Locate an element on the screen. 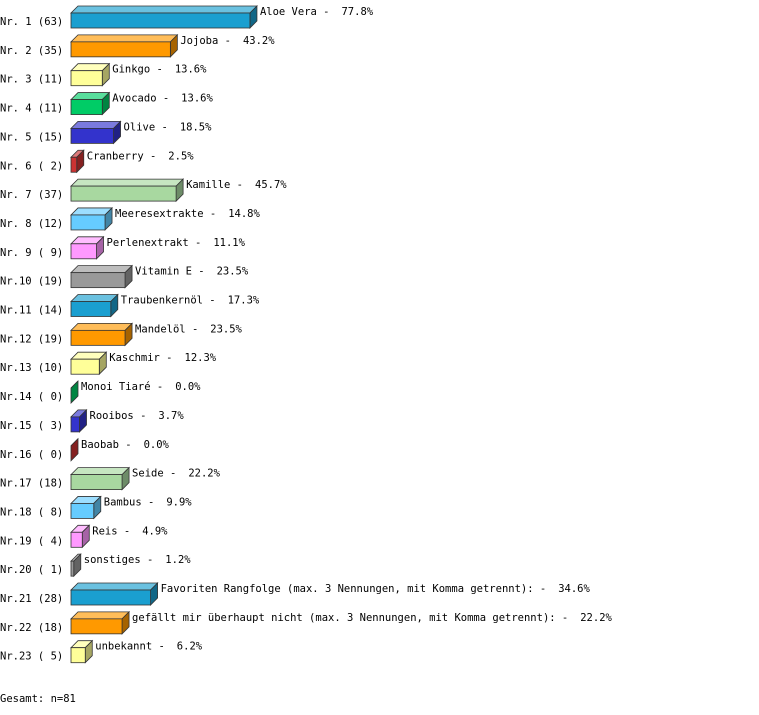 The width and height of the screenshot is (759, 715). bar-name: Rooibos - is located at coordinates (118, 416).